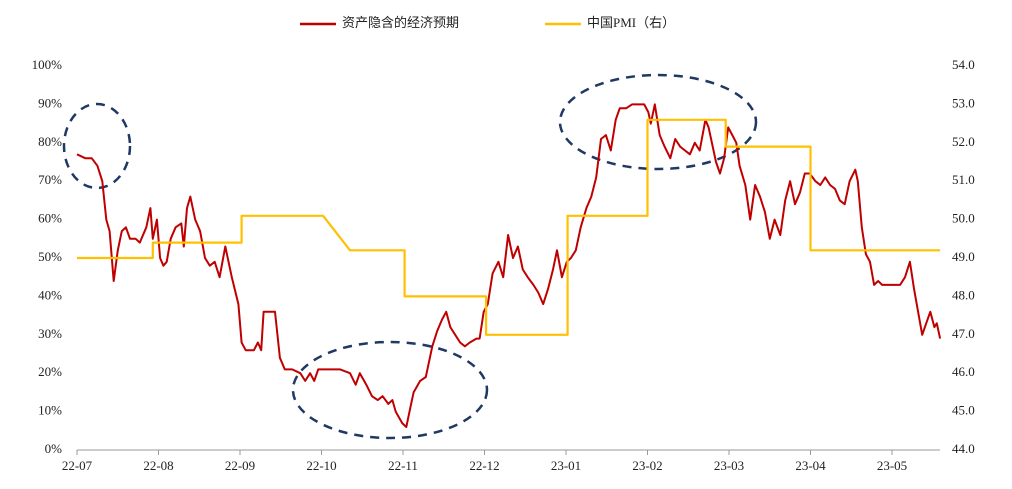 Image resolution: width=1012 pixels, height=489 pixels. I want to click on y2-tick-label: 50.0, so click(963, 218).